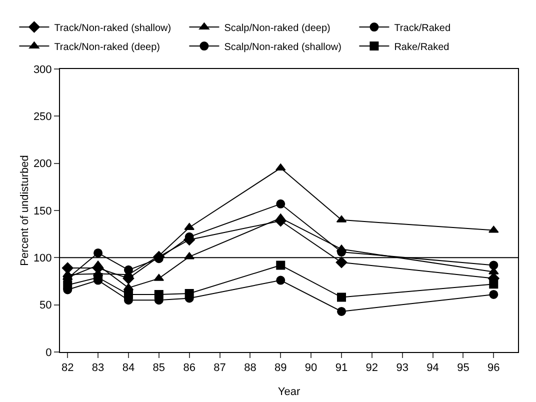  I want to click on x-tick-label: 92, so click(372, 368).